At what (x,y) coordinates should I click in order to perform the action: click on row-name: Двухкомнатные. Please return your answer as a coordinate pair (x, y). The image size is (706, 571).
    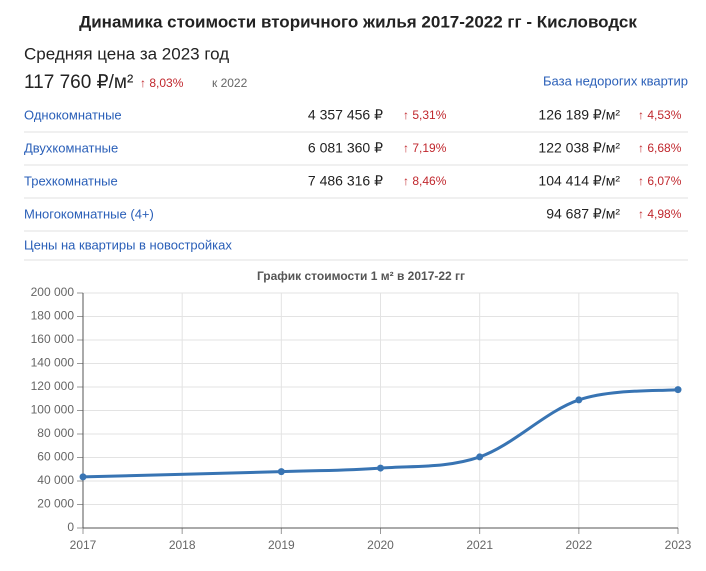
    Looking at the image, I should click on (71, 147).